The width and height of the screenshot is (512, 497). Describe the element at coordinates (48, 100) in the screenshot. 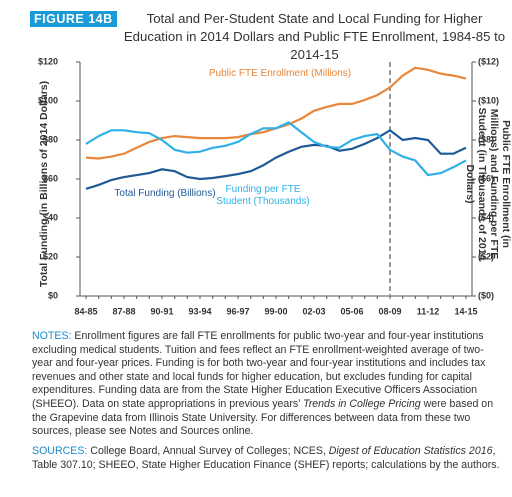

I see `y-tick-label: $100` at that location.